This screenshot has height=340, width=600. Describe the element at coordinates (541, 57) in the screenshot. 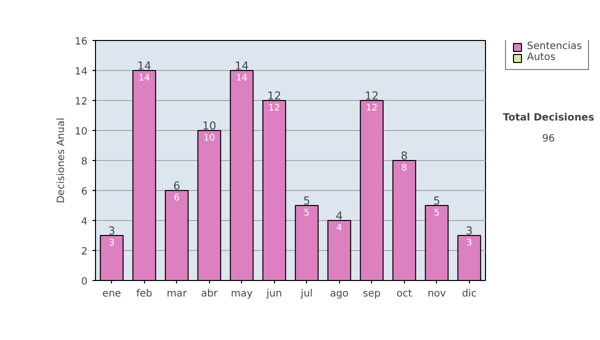

I see `legend-label: Autos` at that location.